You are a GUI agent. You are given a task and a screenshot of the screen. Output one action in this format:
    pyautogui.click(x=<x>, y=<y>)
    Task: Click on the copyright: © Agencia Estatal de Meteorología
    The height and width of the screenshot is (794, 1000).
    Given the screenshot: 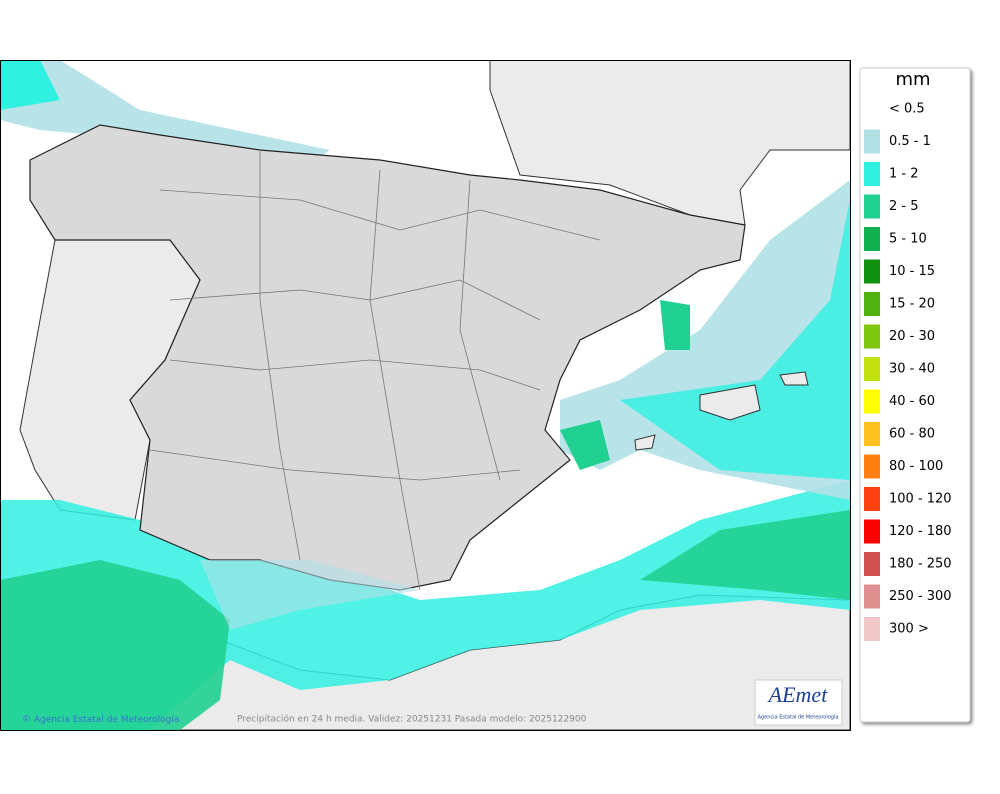 What is the action you would take?
    pyautogui.click(x=100, y=720)
    